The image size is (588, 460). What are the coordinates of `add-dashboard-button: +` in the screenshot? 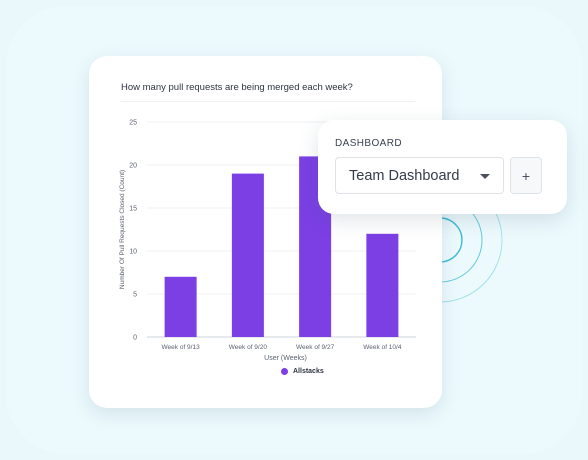 It's located at (526, 175).